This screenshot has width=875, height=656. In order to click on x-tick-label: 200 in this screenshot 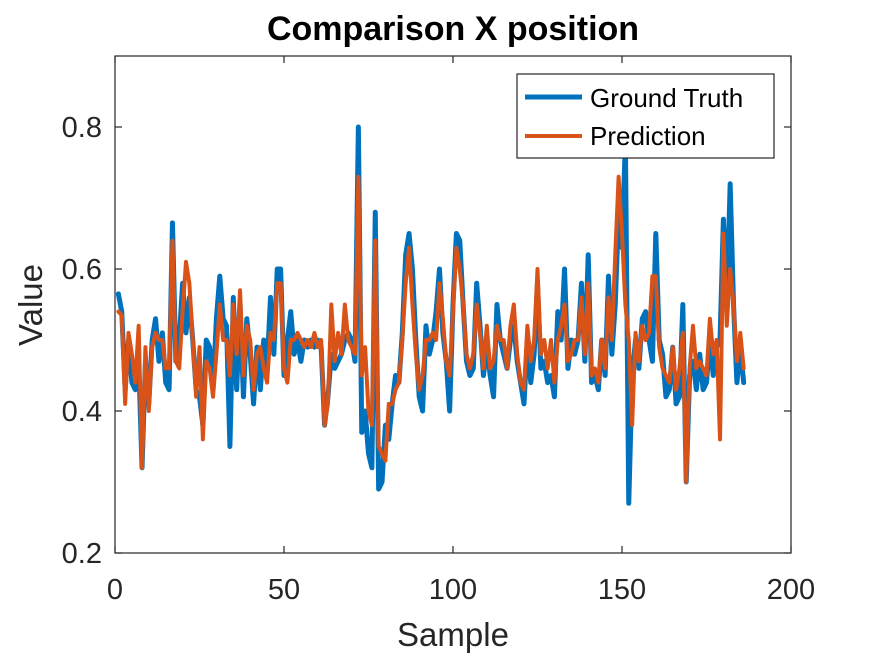, I will do `click(791, 590)`.